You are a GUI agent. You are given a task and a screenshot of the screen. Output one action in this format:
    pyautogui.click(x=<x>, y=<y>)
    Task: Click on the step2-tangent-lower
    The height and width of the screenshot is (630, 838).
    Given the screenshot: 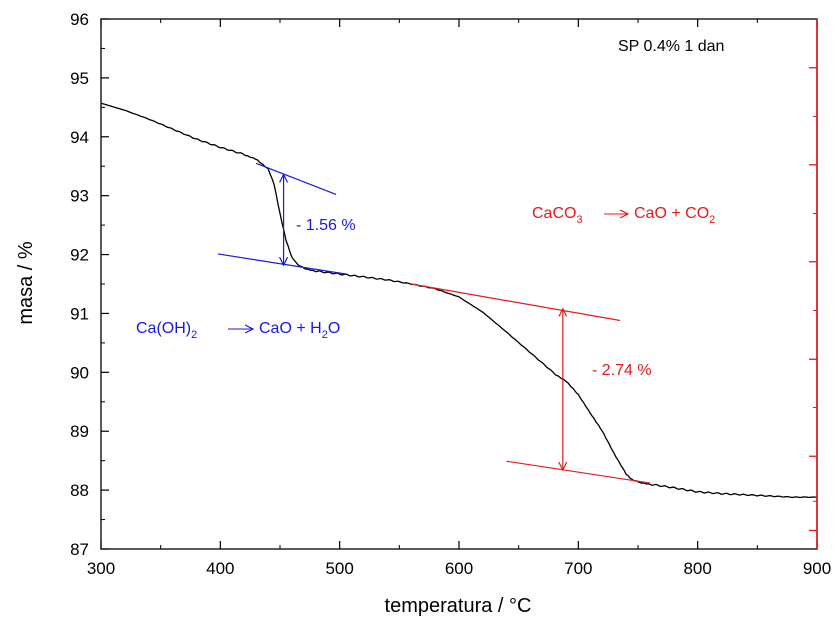 What is the action you would take?
    pyautogui.click(x=578, y=472)
    